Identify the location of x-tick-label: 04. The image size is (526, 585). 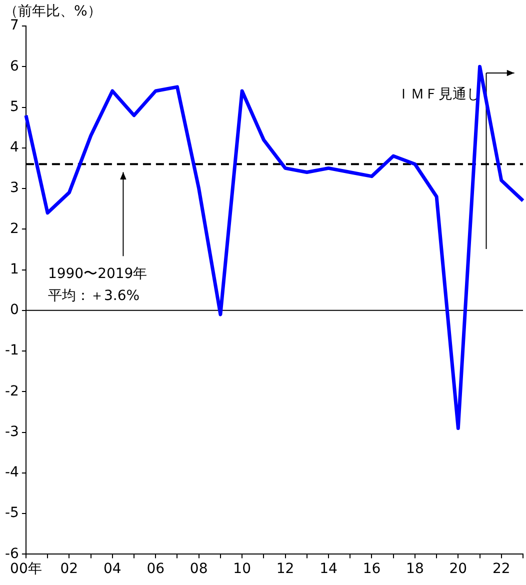
(112, 569).